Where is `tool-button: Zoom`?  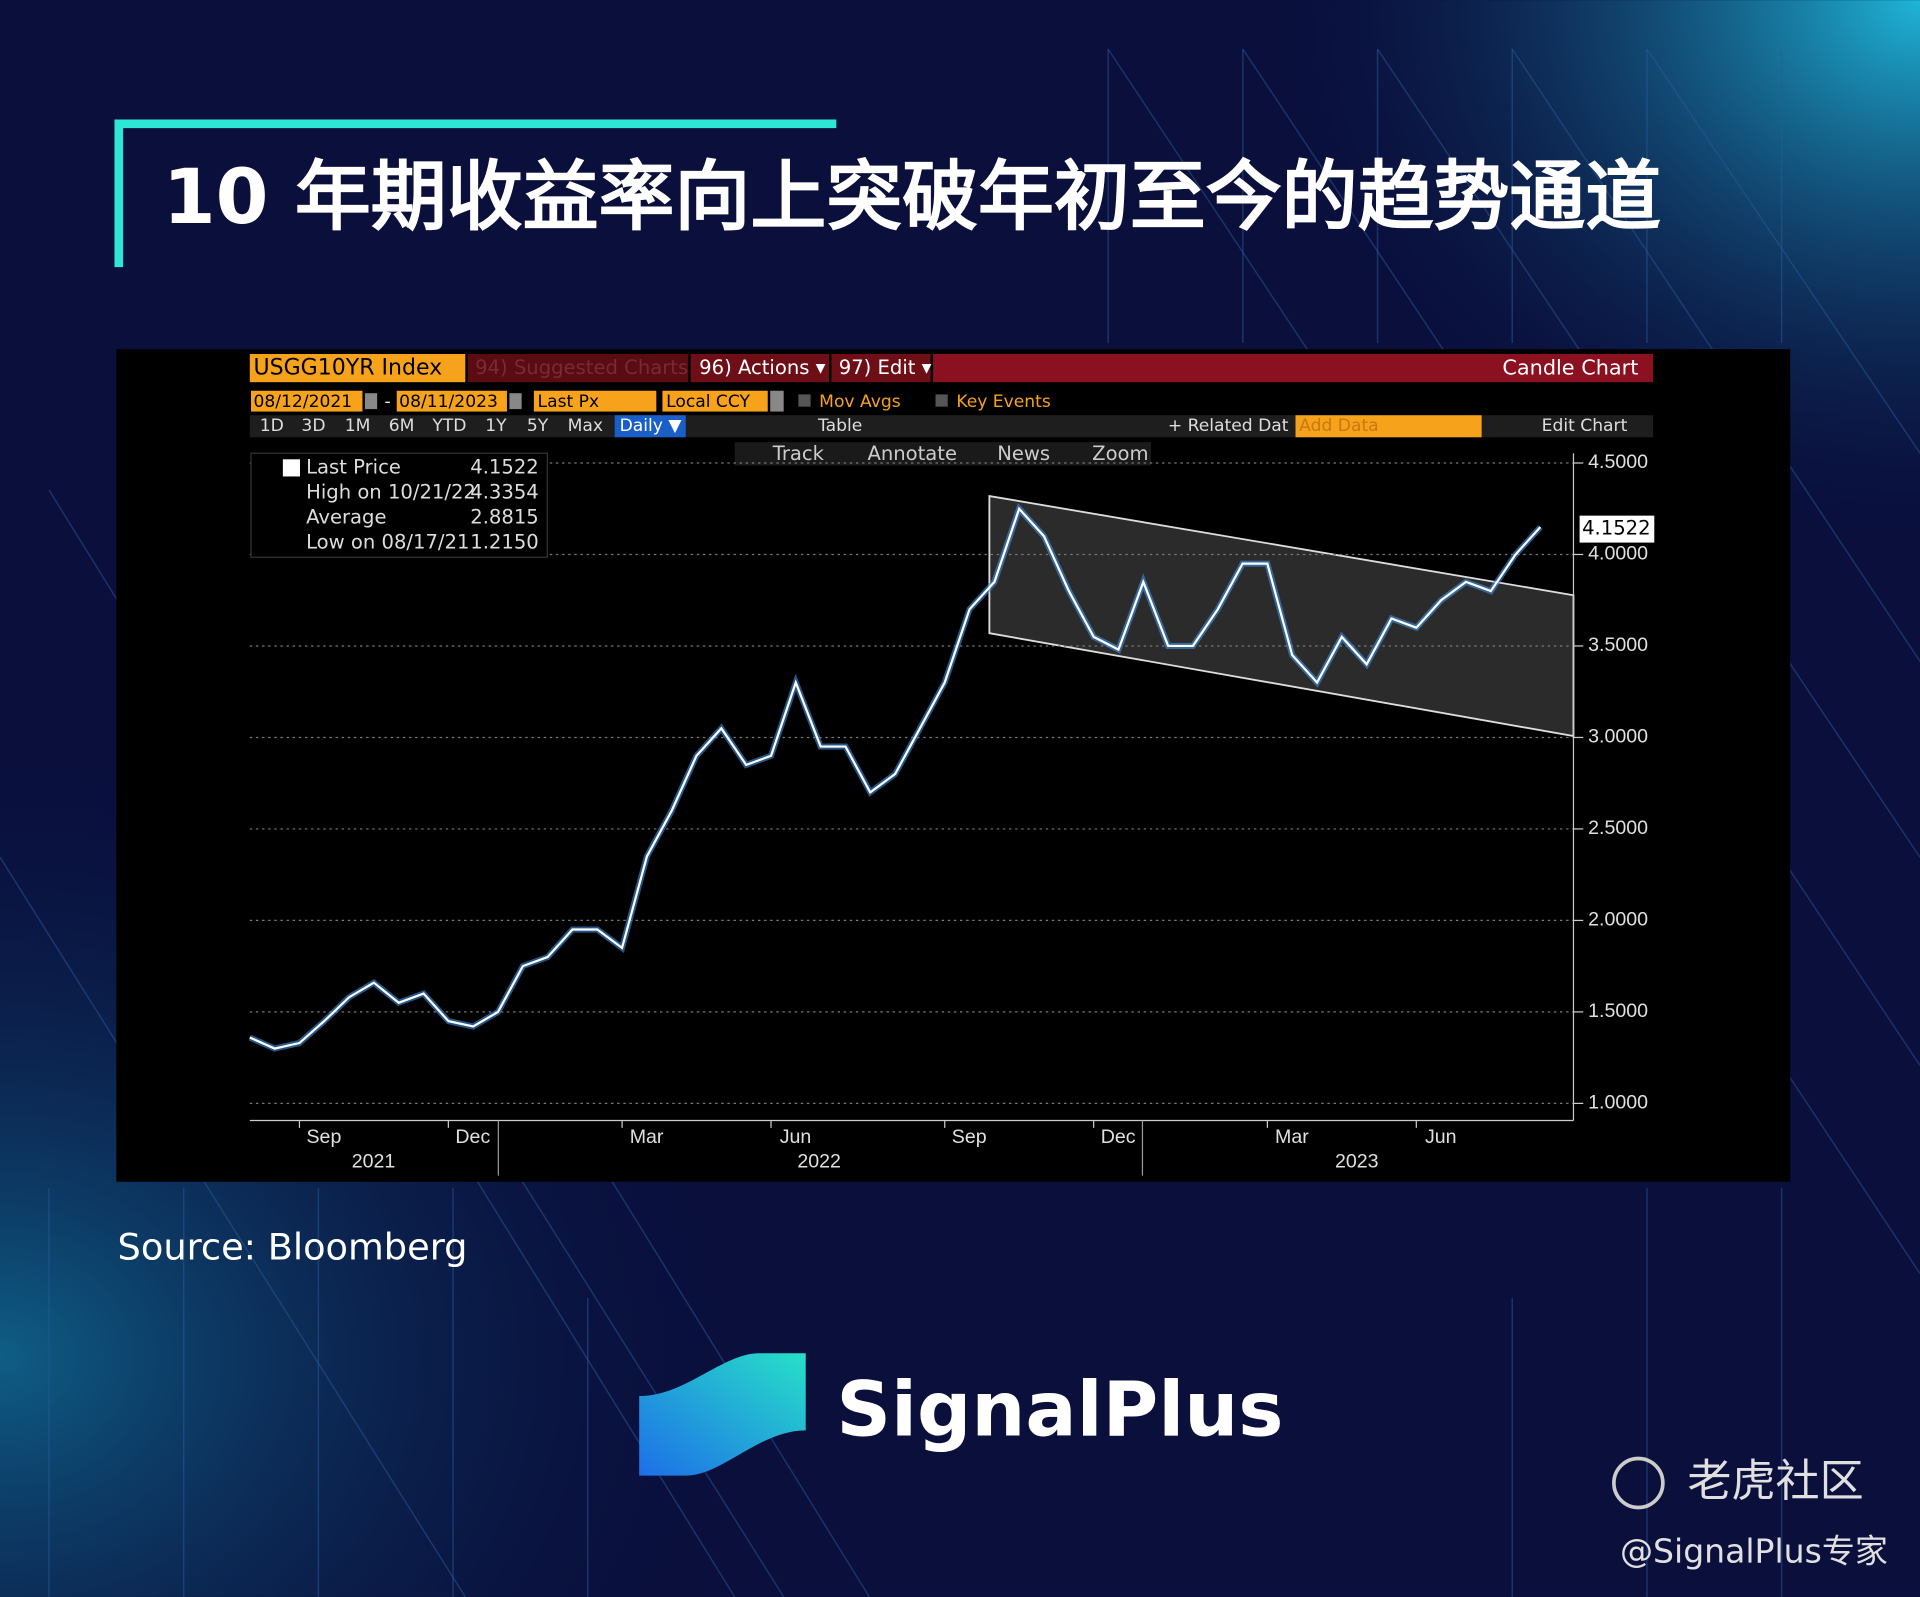 tool-button: Zoom is located at coordinates (1120, 453).